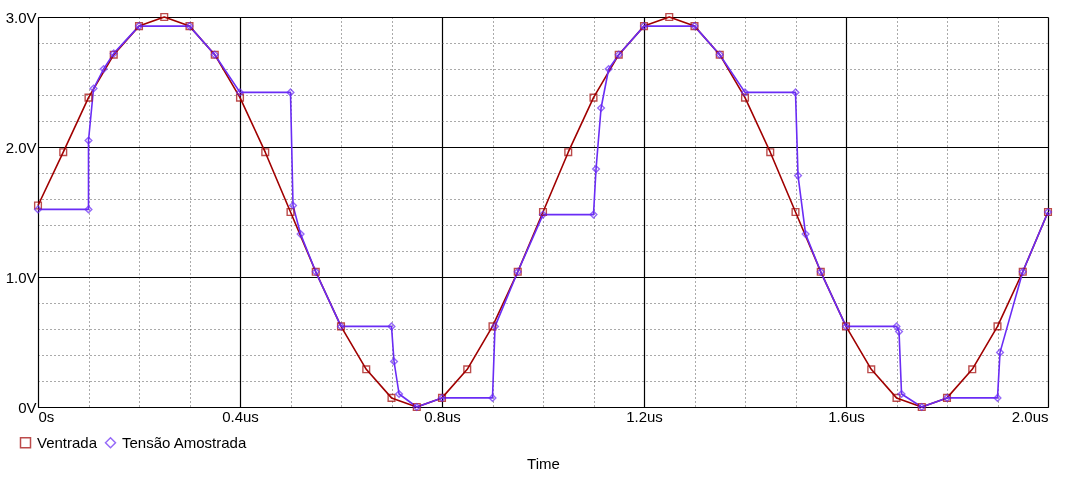  What do you see at coordinates (644, 416) in the screenshot?
I see `x-tick-label: 1.2us` at bounding box center [644, 416].